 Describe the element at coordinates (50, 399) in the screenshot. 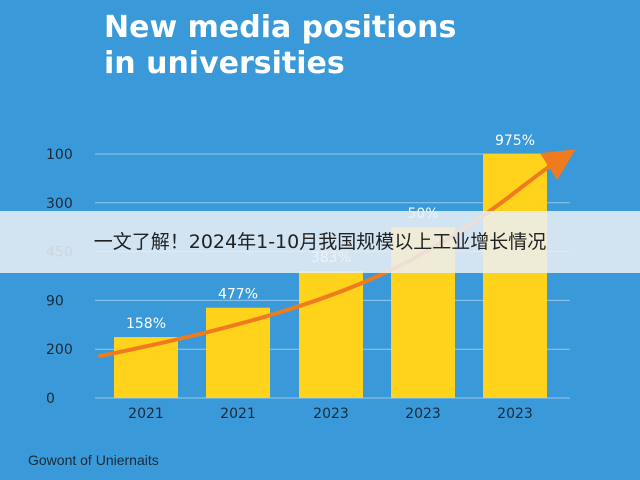

I see `y-tick-label: 0` at that location.